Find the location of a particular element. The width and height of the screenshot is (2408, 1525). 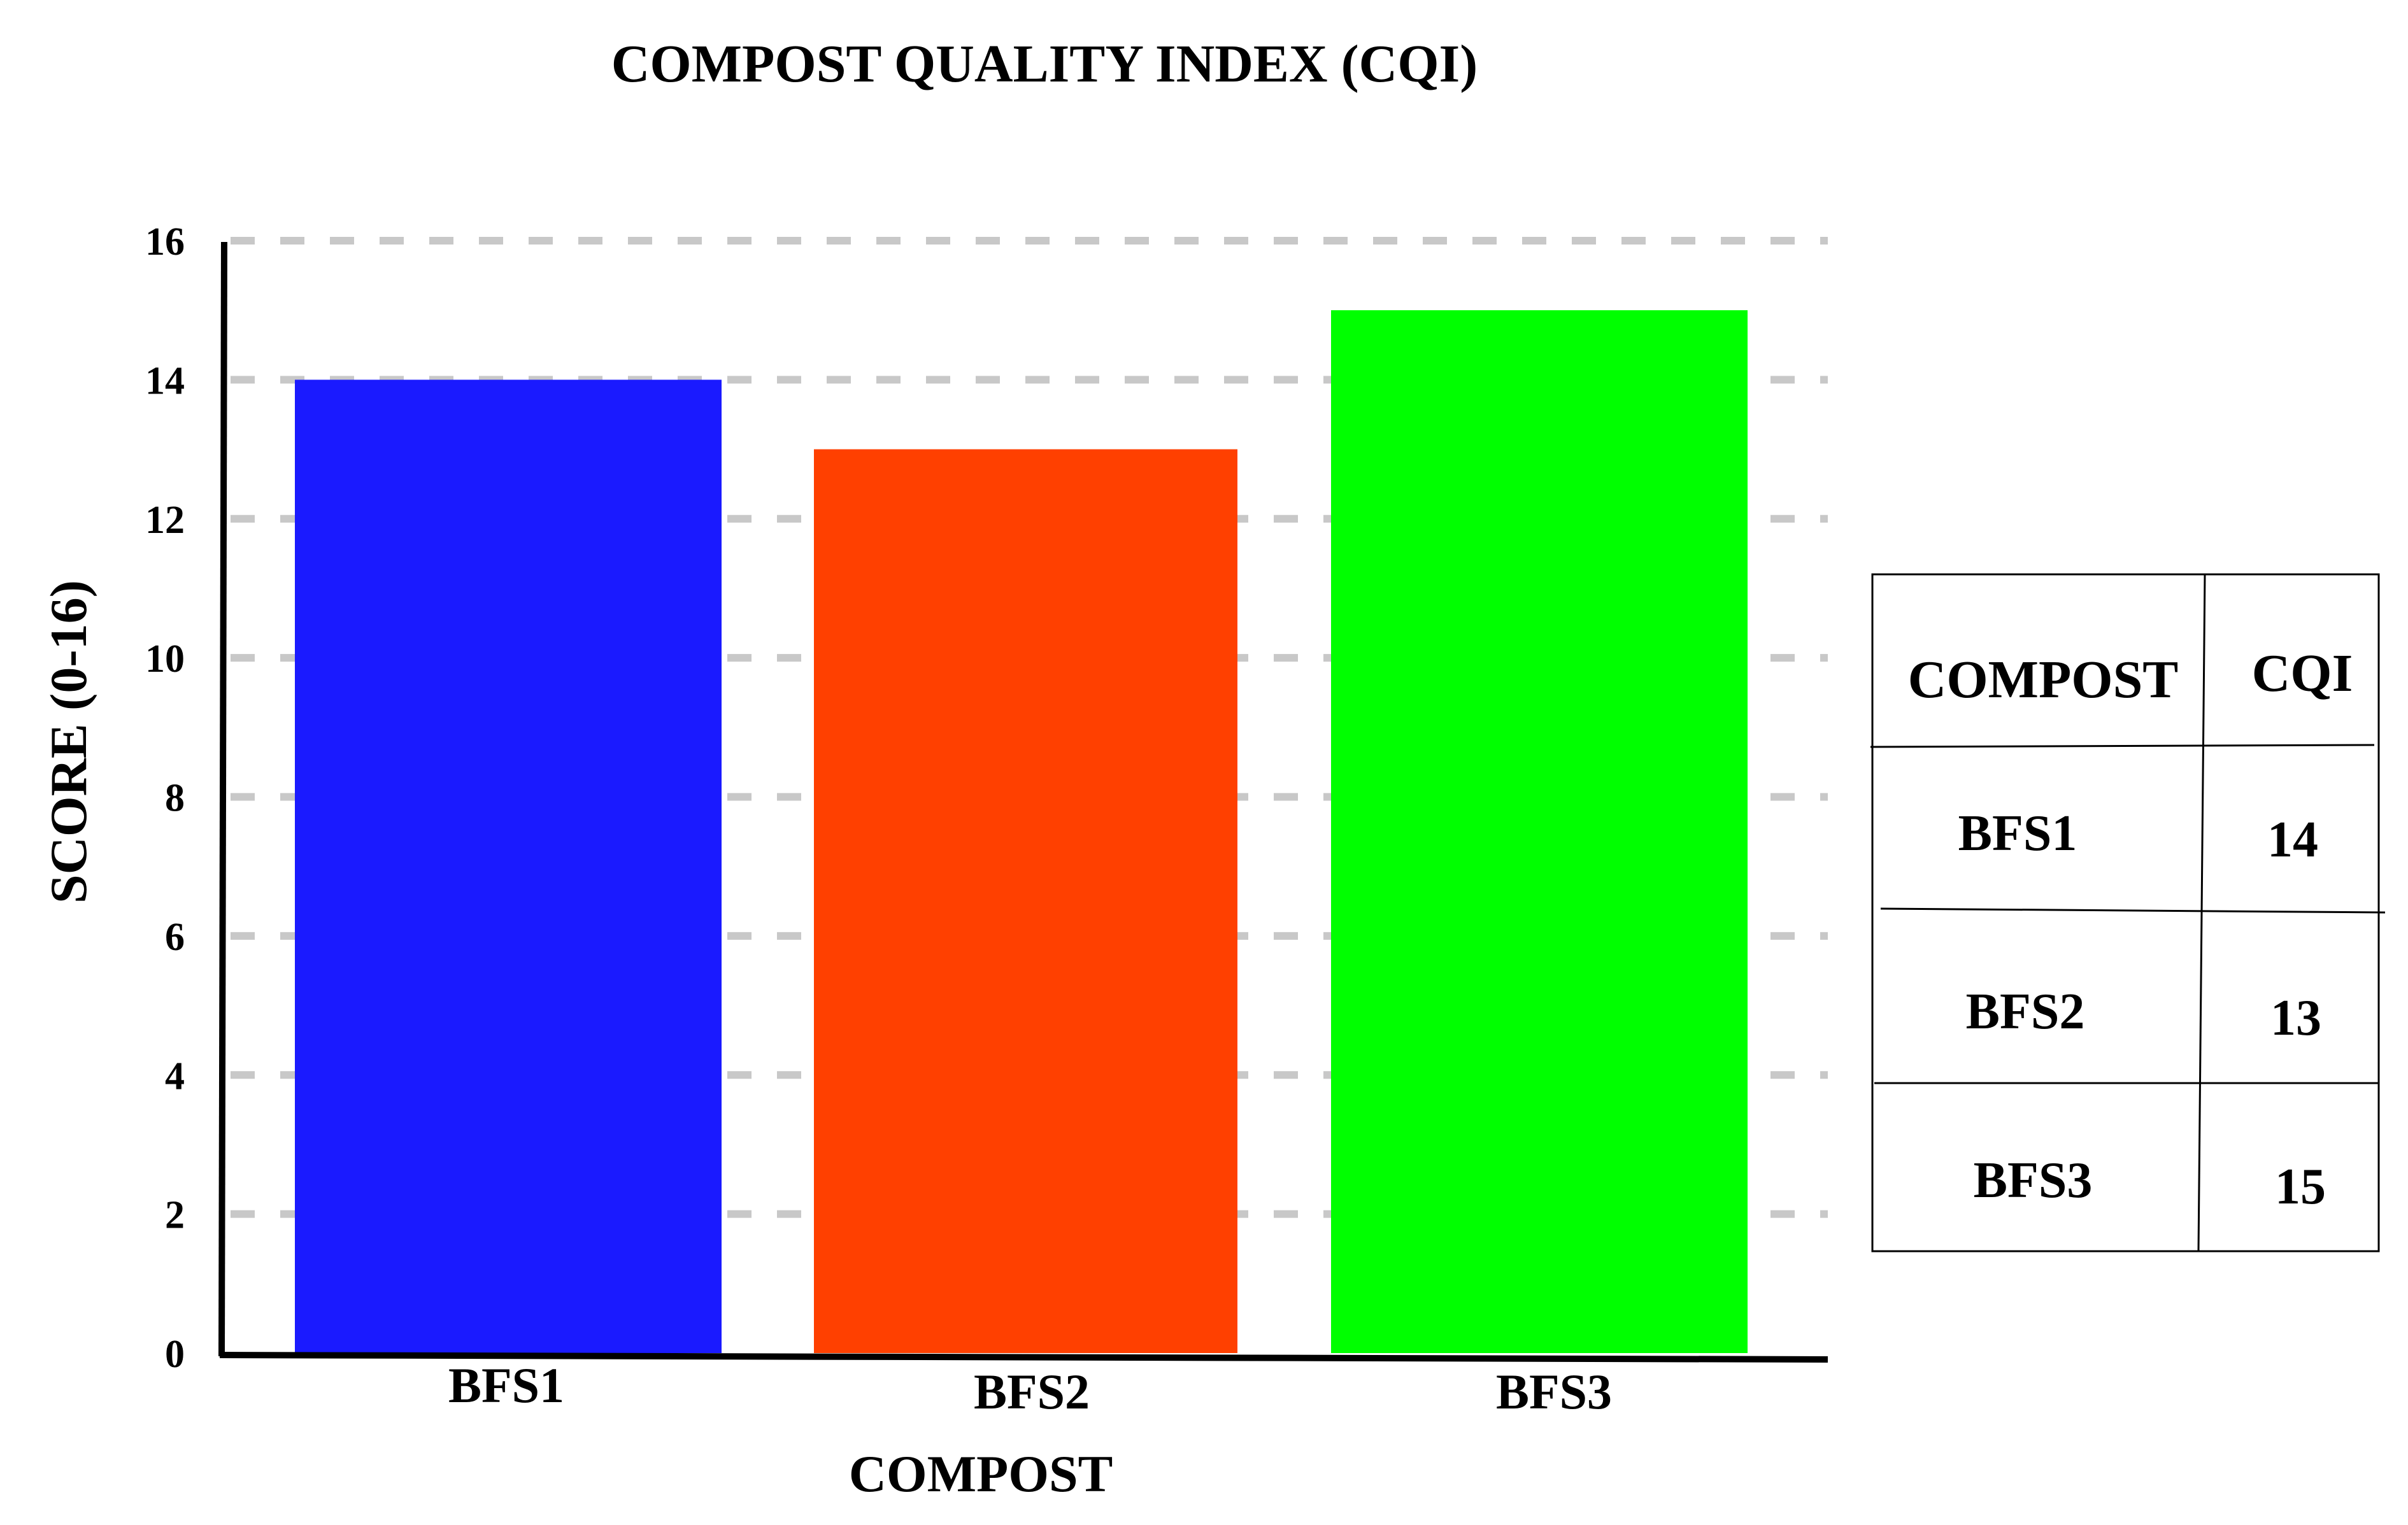

x-tick-labels: BFS1 BFS2 BFS3 is located at coordinates (1030, 1388).